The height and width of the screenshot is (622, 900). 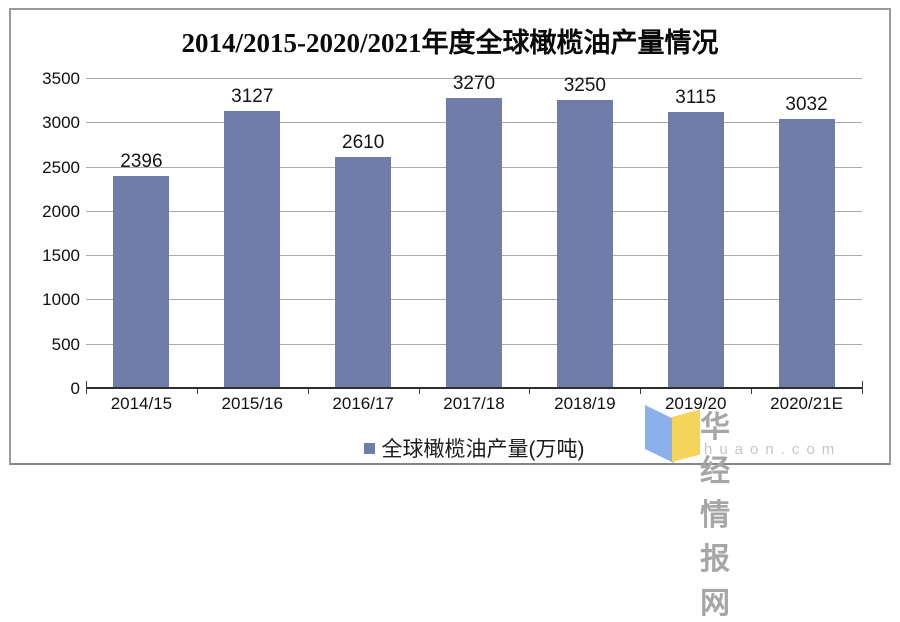 What do you see at coordinates (585, 403) in the screenshot?
I see `x-axis-label: 2018/19` at bounding box center [585, 403].